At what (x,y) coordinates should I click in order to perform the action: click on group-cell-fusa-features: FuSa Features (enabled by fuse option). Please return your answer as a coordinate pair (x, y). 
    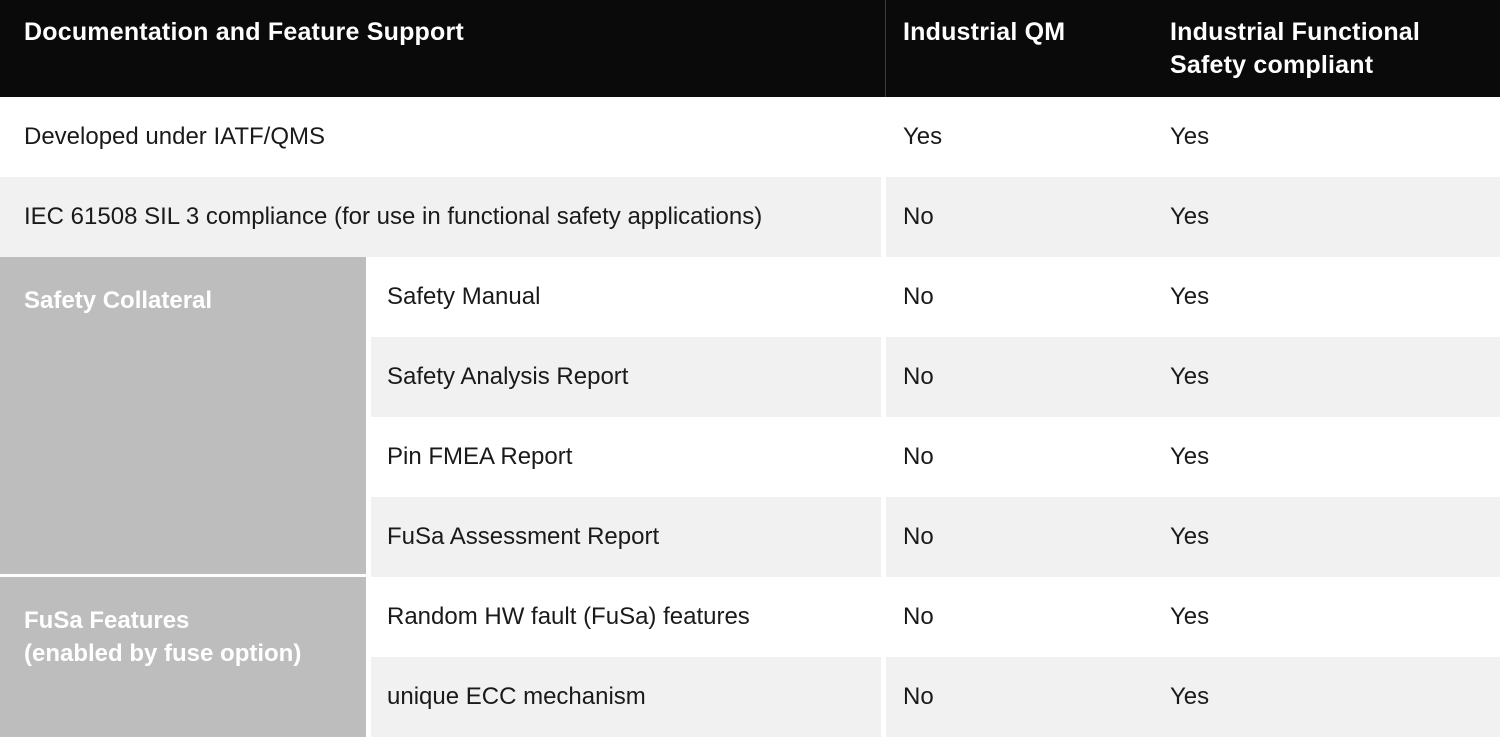
    Looking at the image, I should click on (183, 657).